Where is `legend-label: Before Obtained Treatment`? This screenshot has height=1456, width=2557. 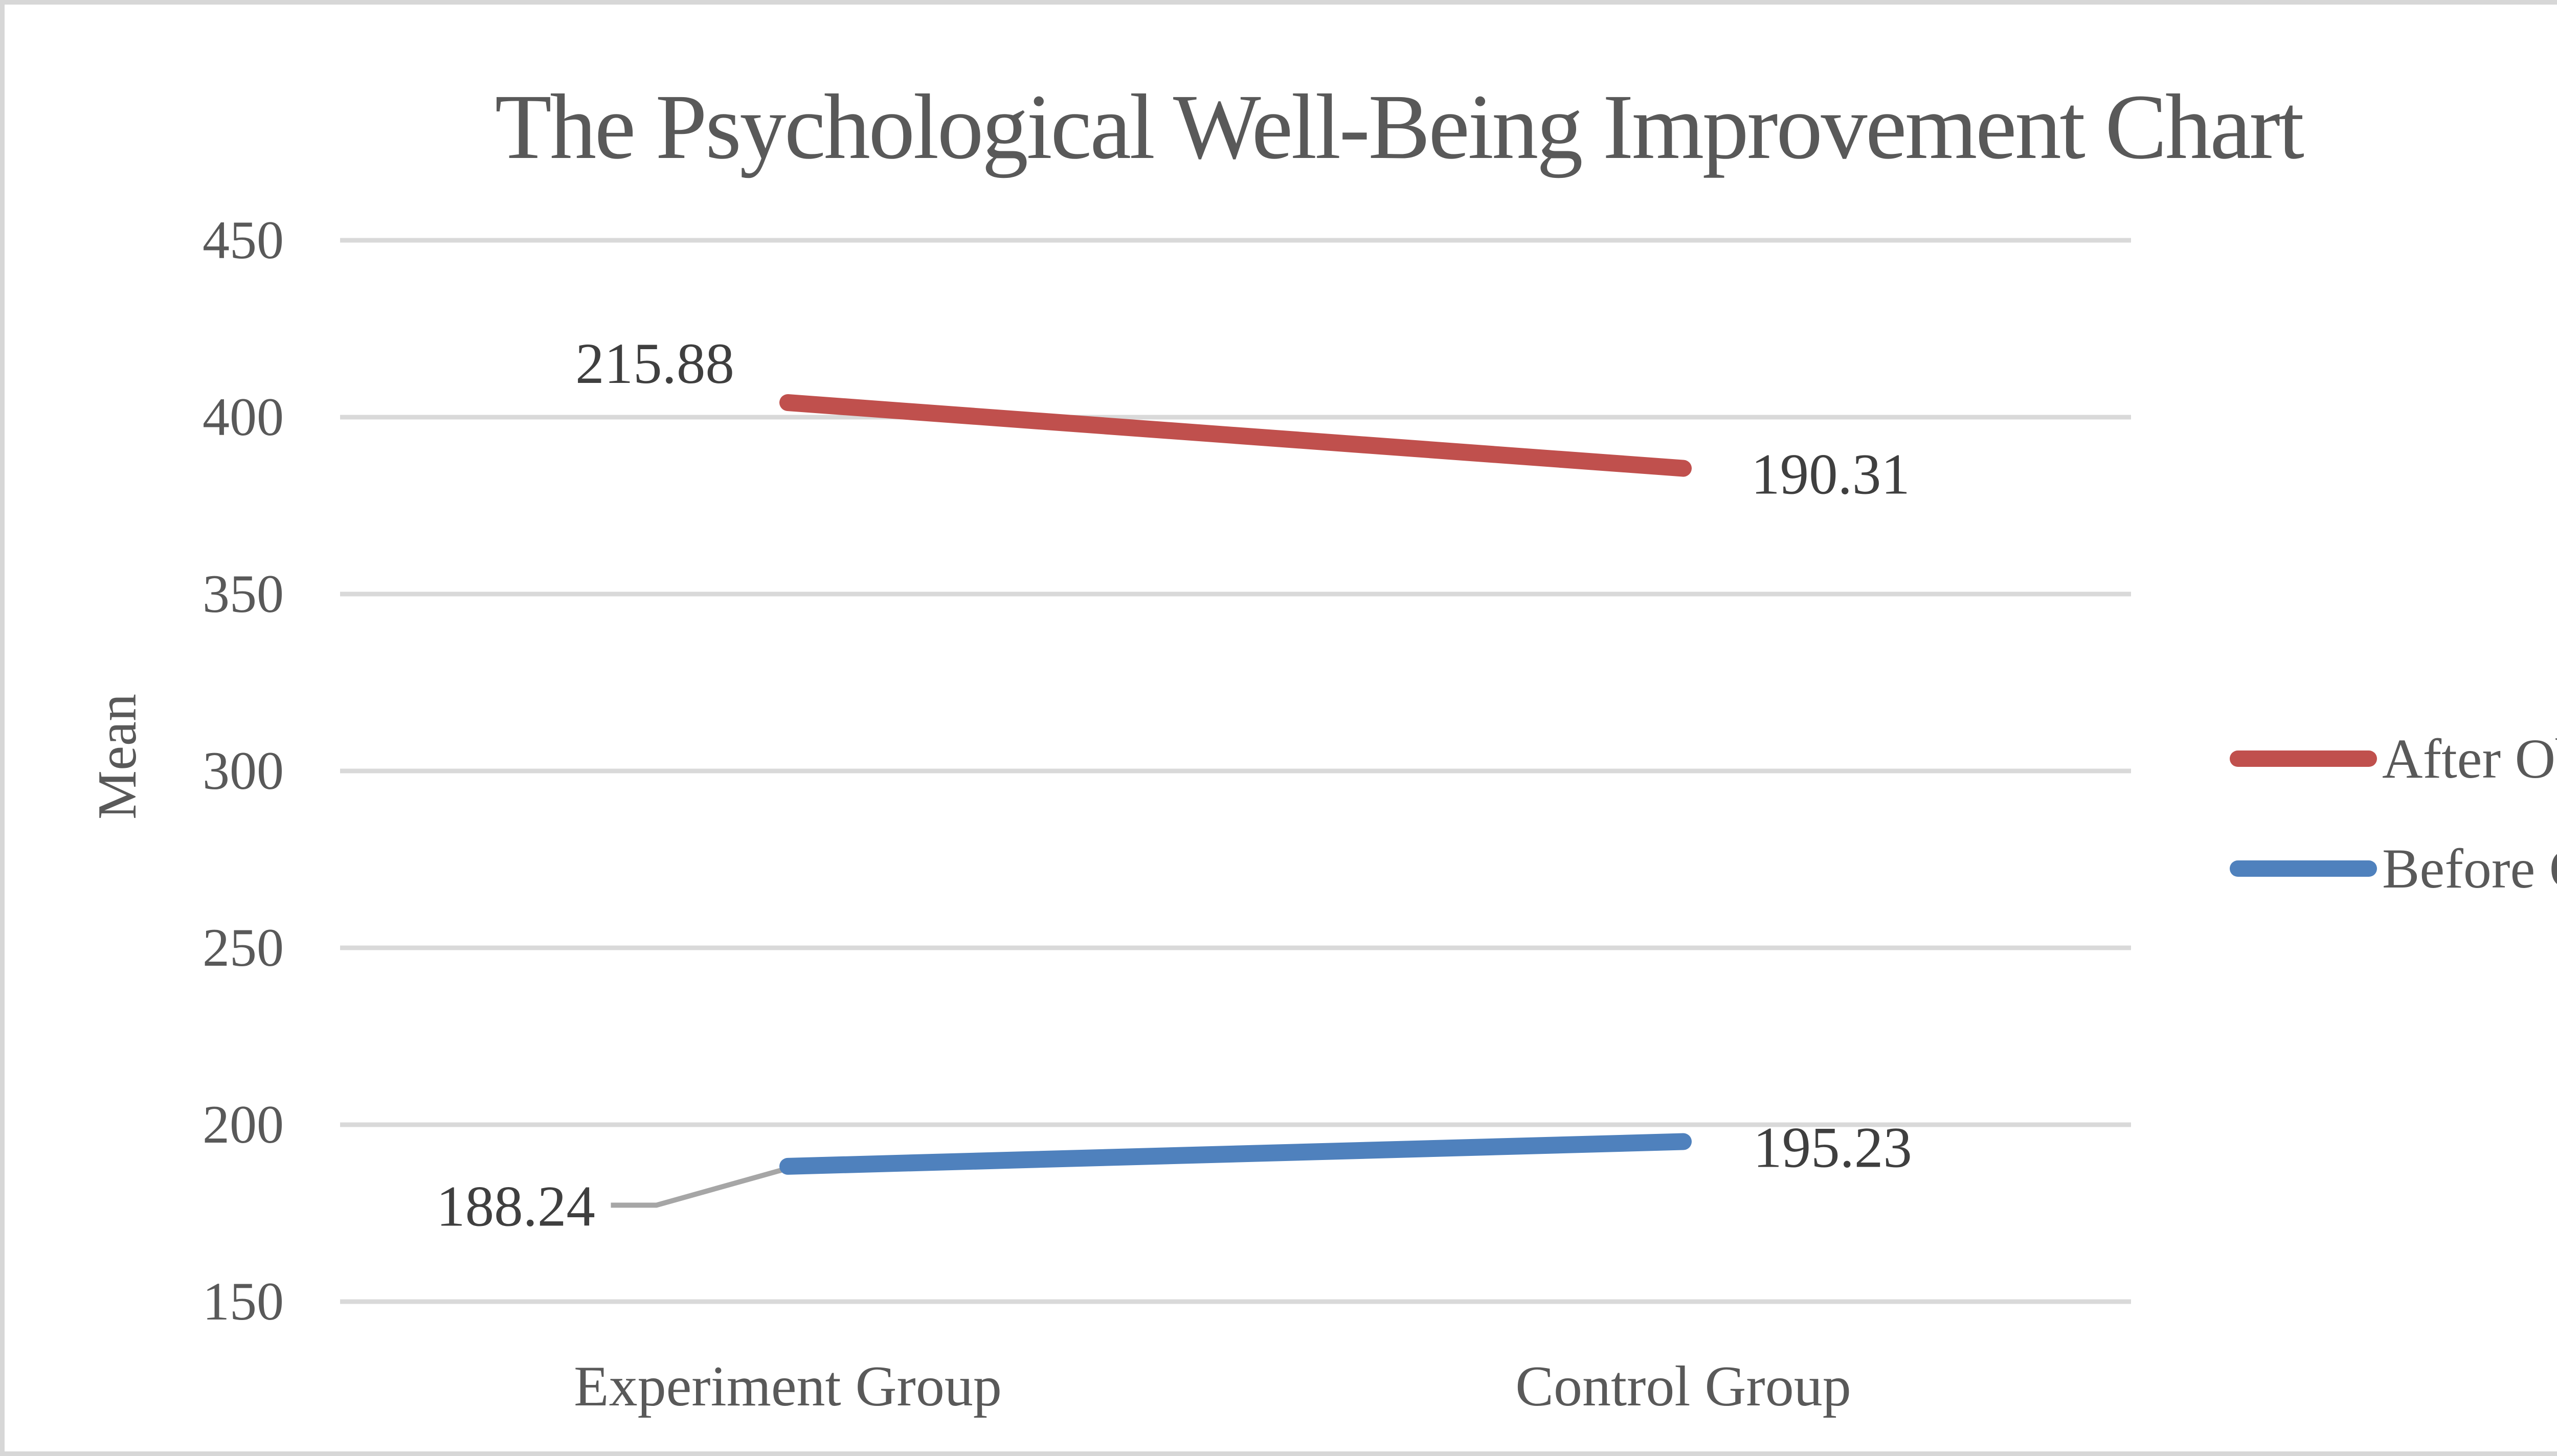
legend-label: Before Obtained Treatment is located at coordinates (2469, 868).